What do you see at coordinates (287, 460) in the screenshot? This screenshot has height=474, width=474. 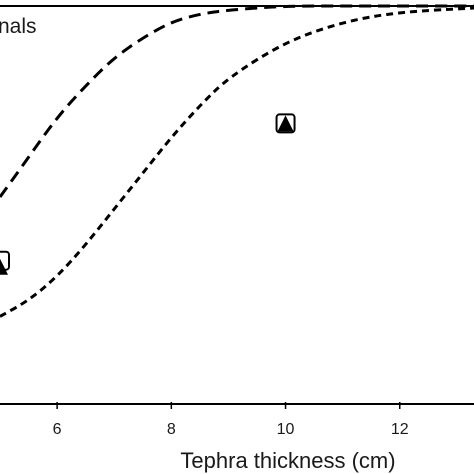 I see `x-axis-label: Tephra thickness (cm)` at bounding box center [287, 460].